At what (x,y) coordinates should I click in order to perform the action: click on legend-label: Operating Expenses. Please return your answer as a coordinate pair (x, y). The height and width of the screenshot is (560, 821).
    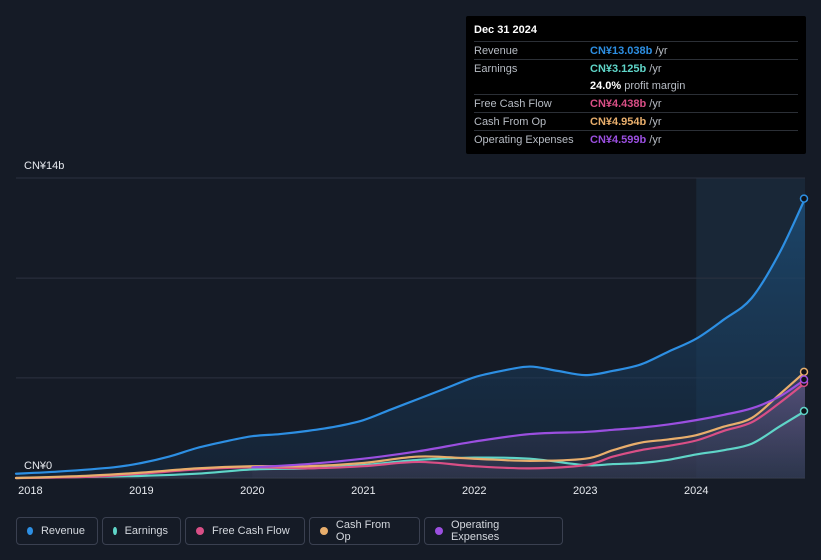
    Looking at the image, I should click on (475, 531).